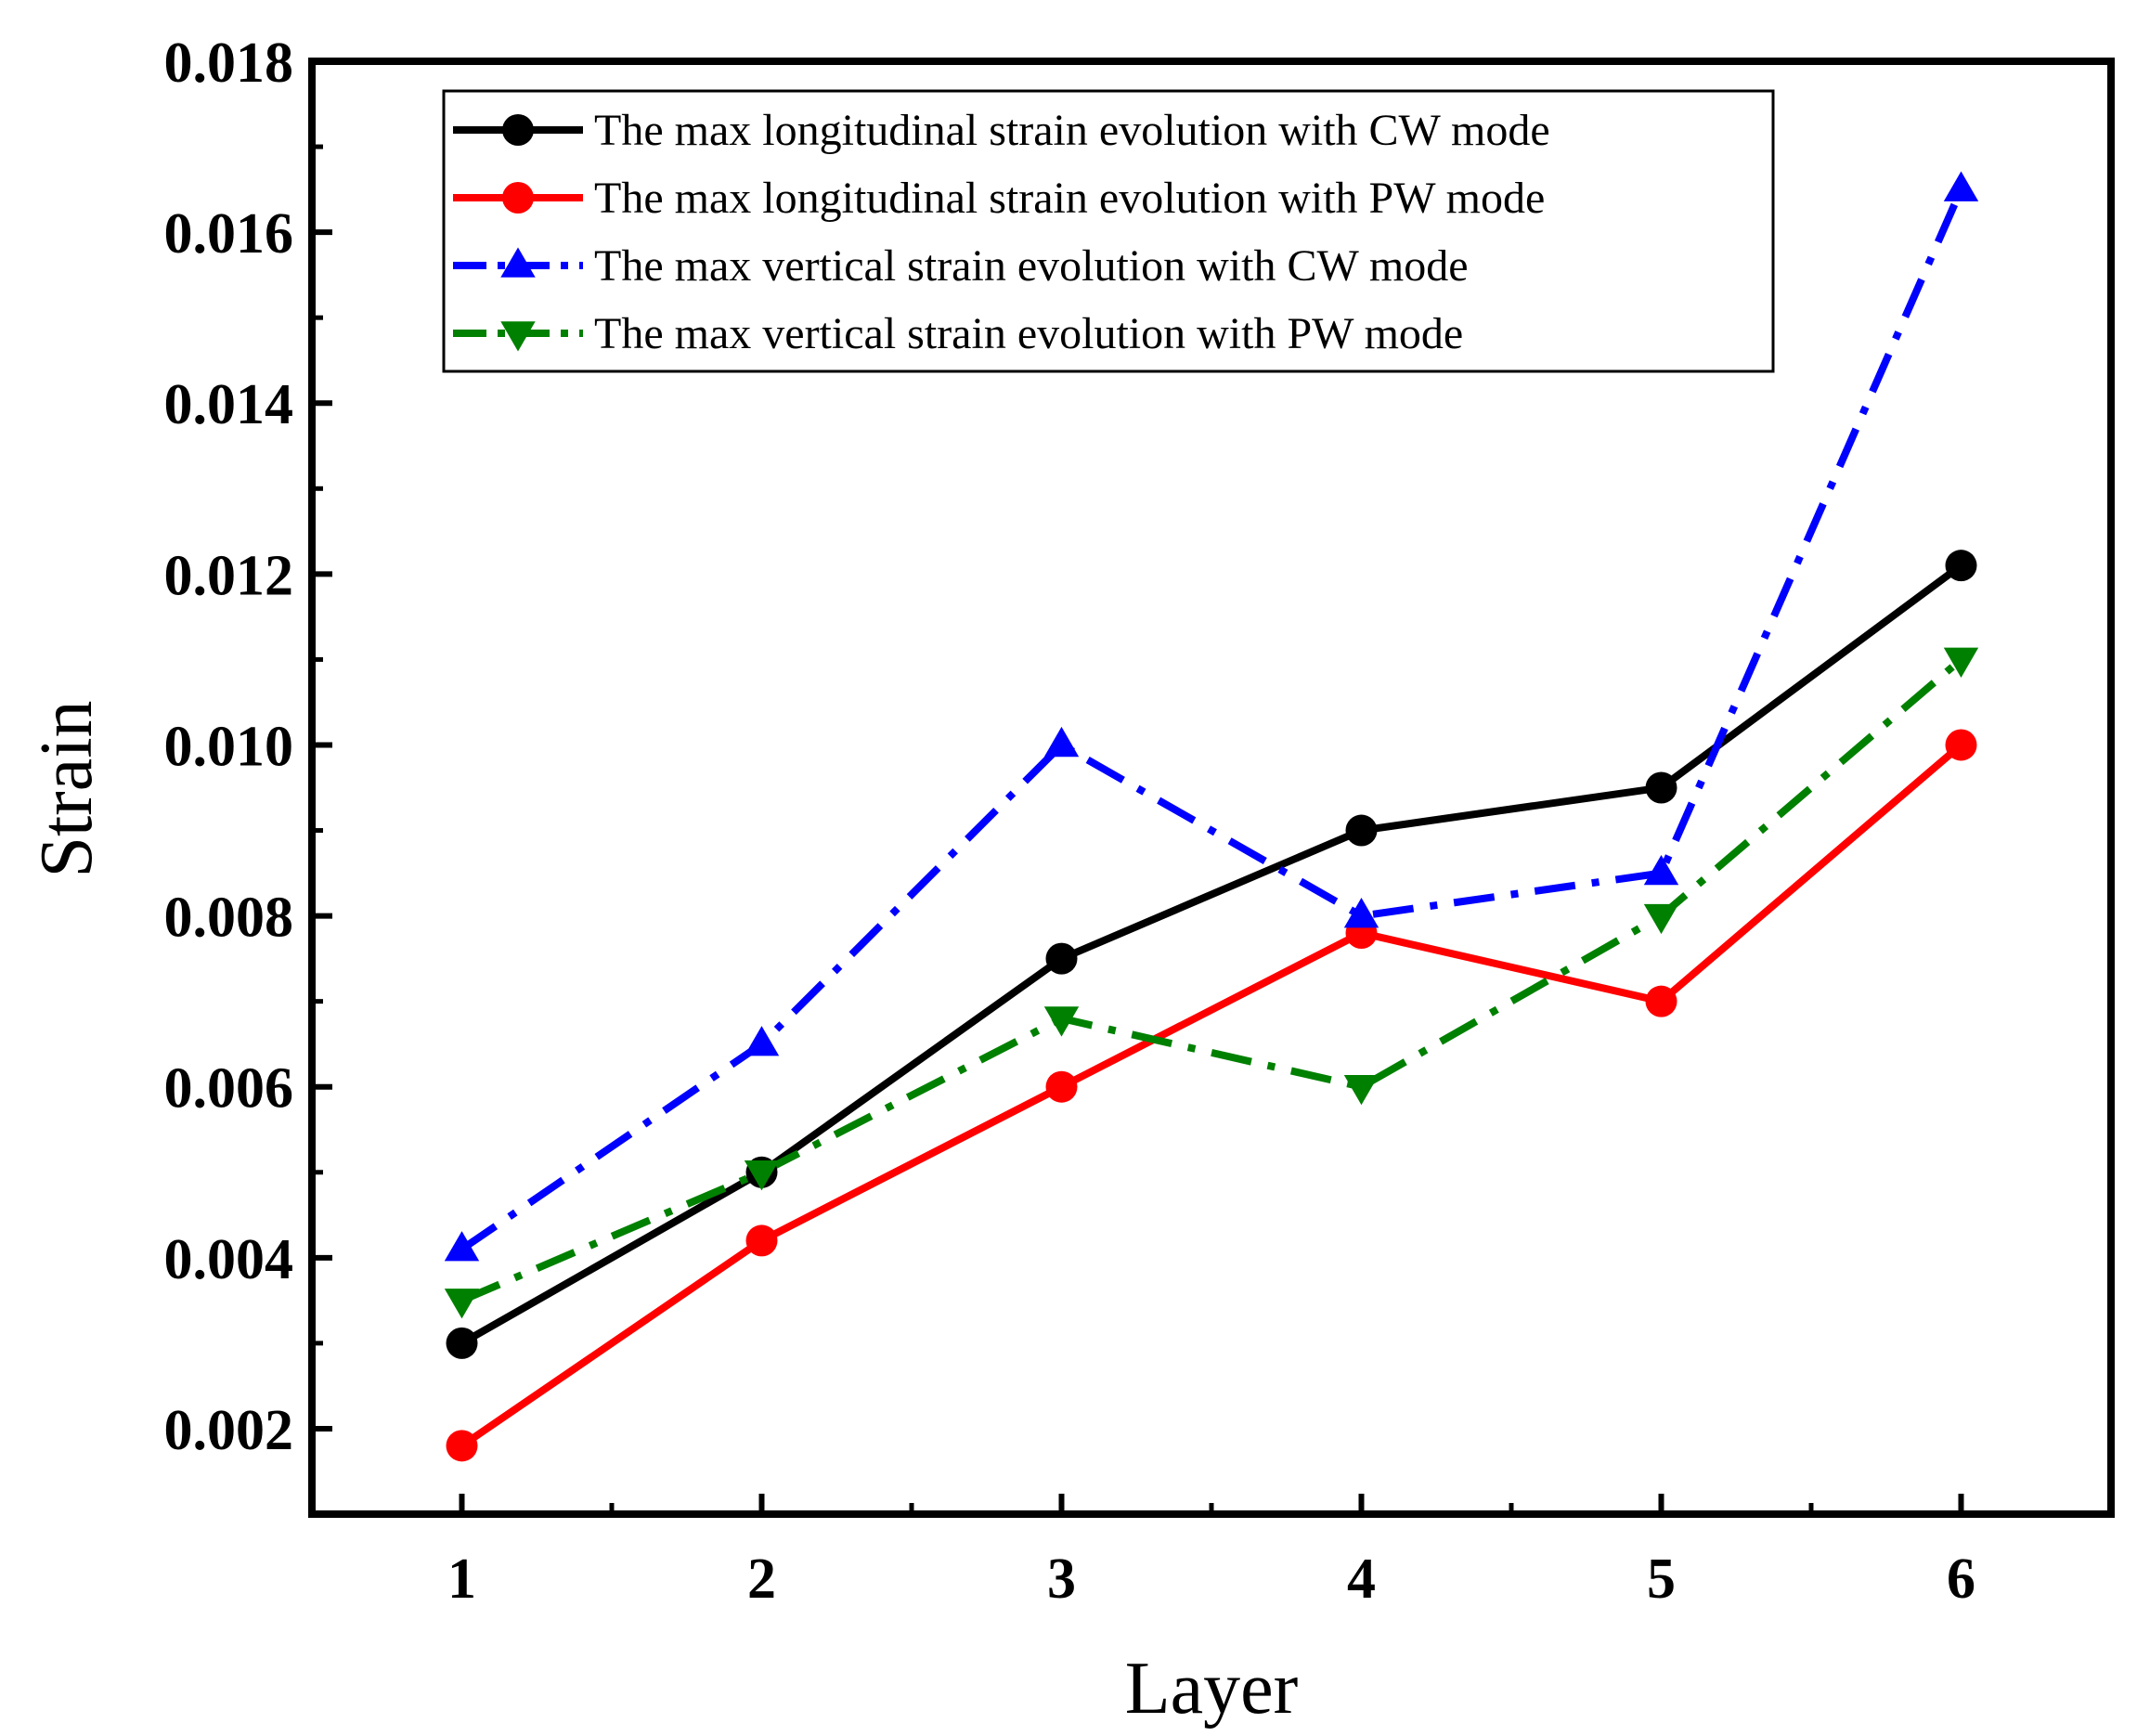  What do you see at coordinates (761, 1579) in the screenshot?
I see `x-tick-label: 2` at bounding box center [761, 1579].